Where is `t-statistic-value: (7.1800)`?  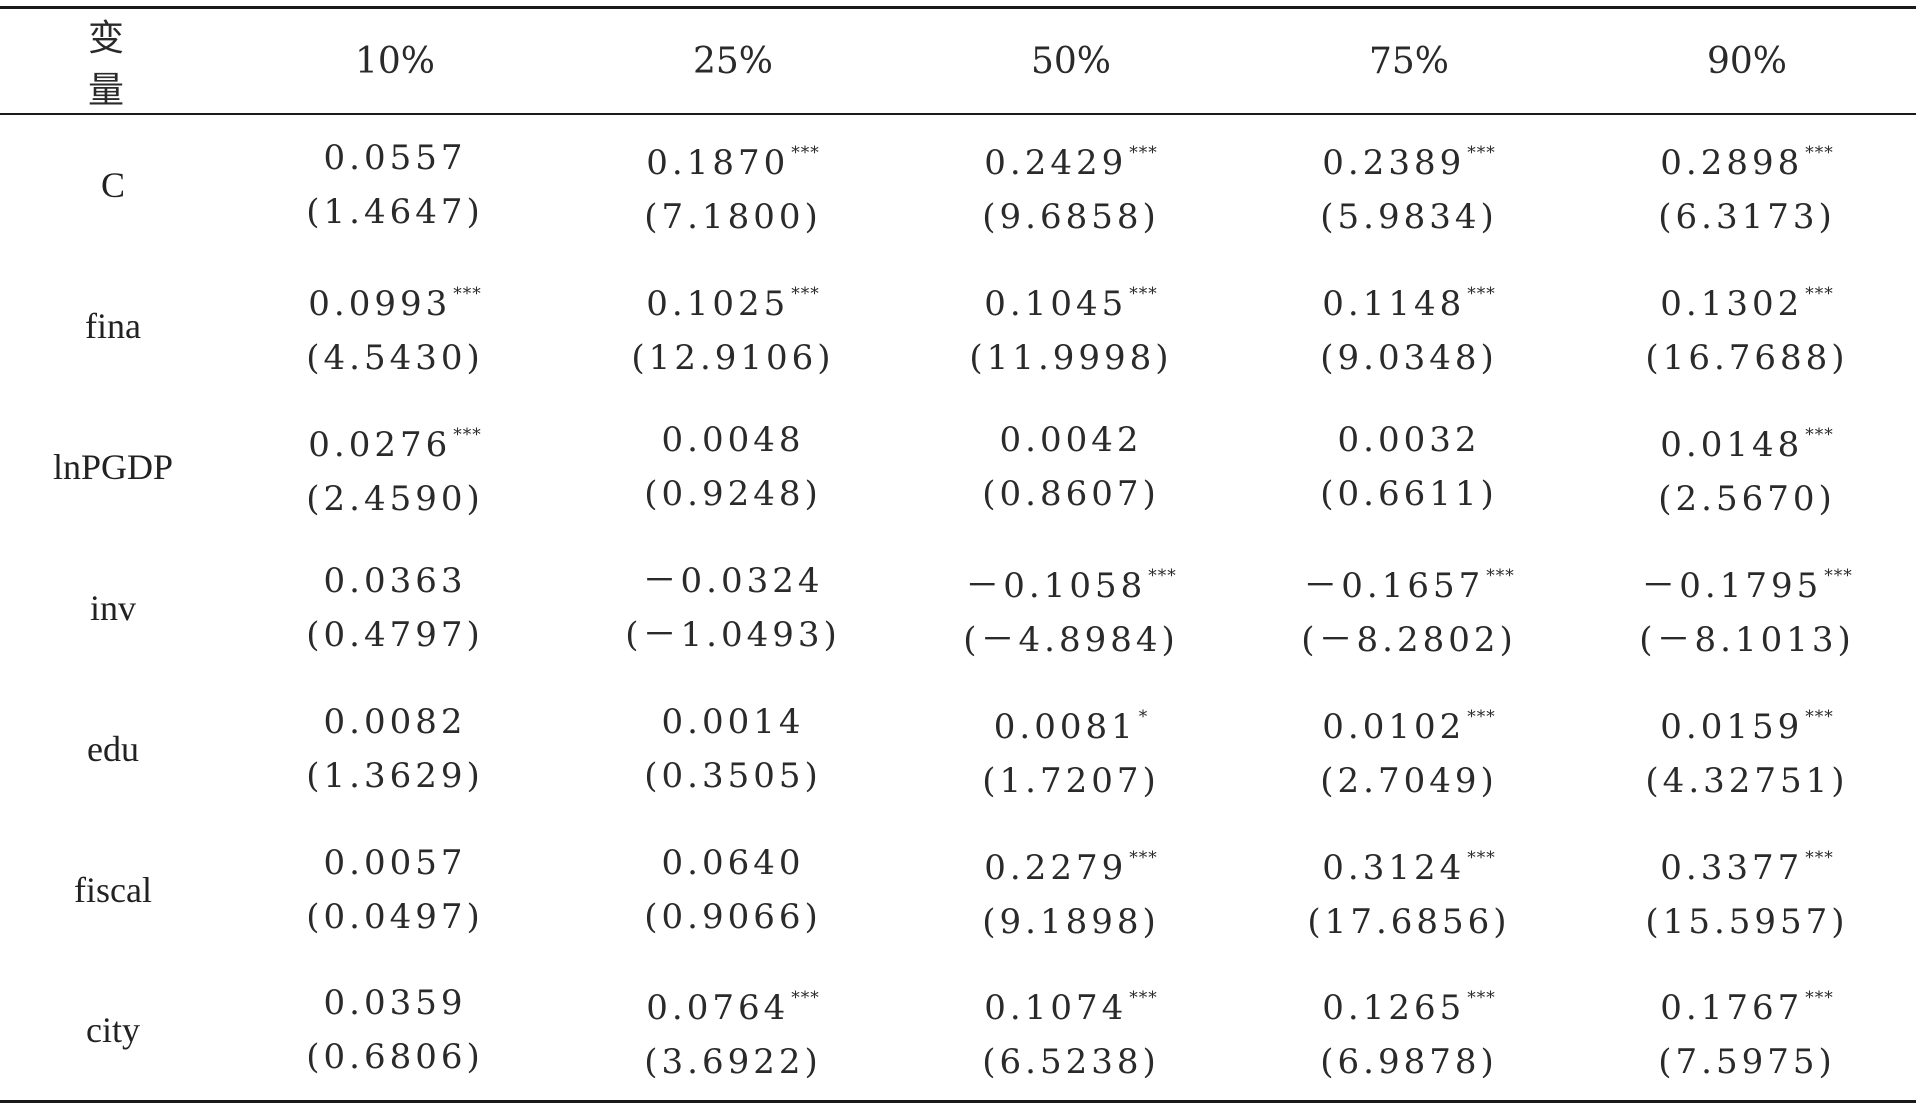
t-statistic-value: (7.1800) is located at coordinates (733, 217).